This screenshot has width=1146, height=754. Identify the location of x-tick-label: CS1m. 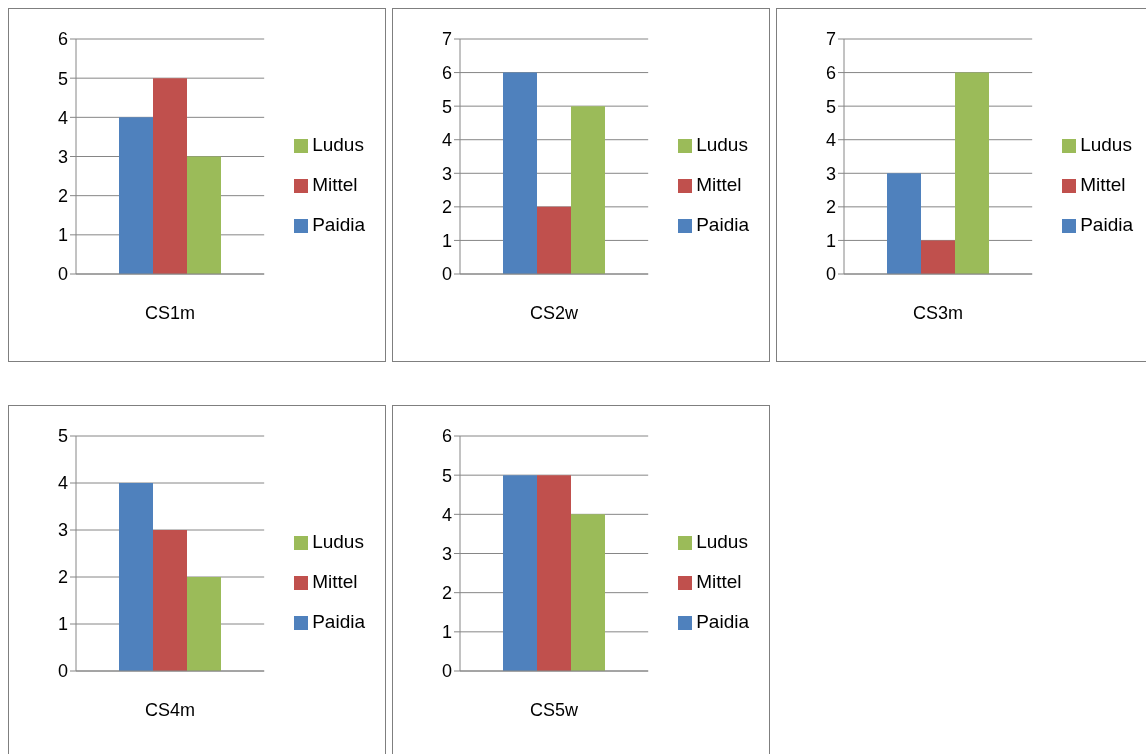
(170, 312).